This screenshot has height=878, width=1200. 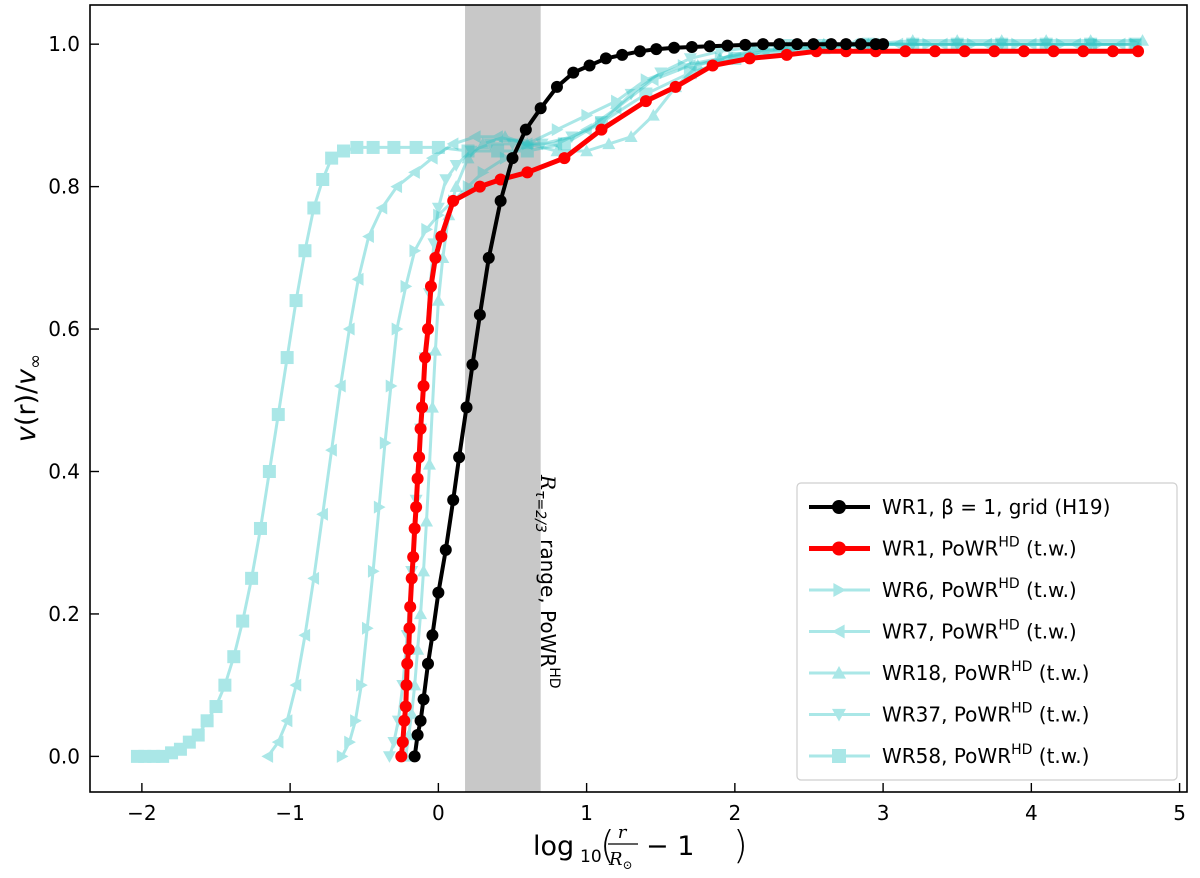 I want to click on legend-label-6: WR58, PoWRHD (t.w.), so click(x=985, y=755).